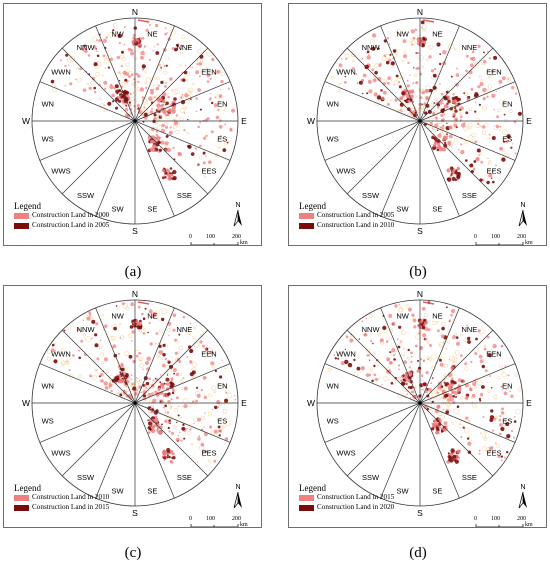  Describe the element at coordinates (117, 34) in the screenshot. I see `sector-label: NW` at that location.